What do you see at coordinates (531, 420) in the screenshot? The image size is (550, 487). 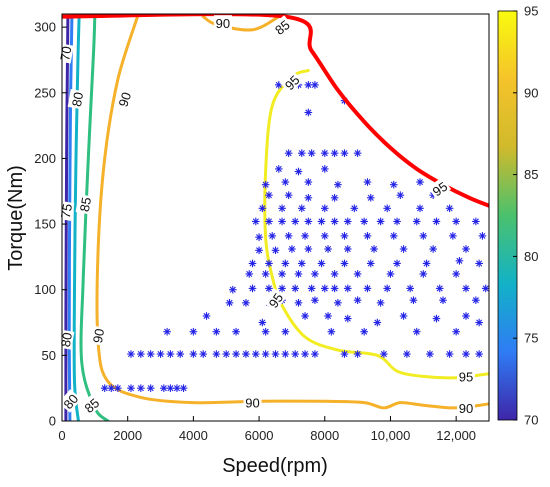 I see `colorbar-tick-label-0: 70` at bounding box center [531, 420].